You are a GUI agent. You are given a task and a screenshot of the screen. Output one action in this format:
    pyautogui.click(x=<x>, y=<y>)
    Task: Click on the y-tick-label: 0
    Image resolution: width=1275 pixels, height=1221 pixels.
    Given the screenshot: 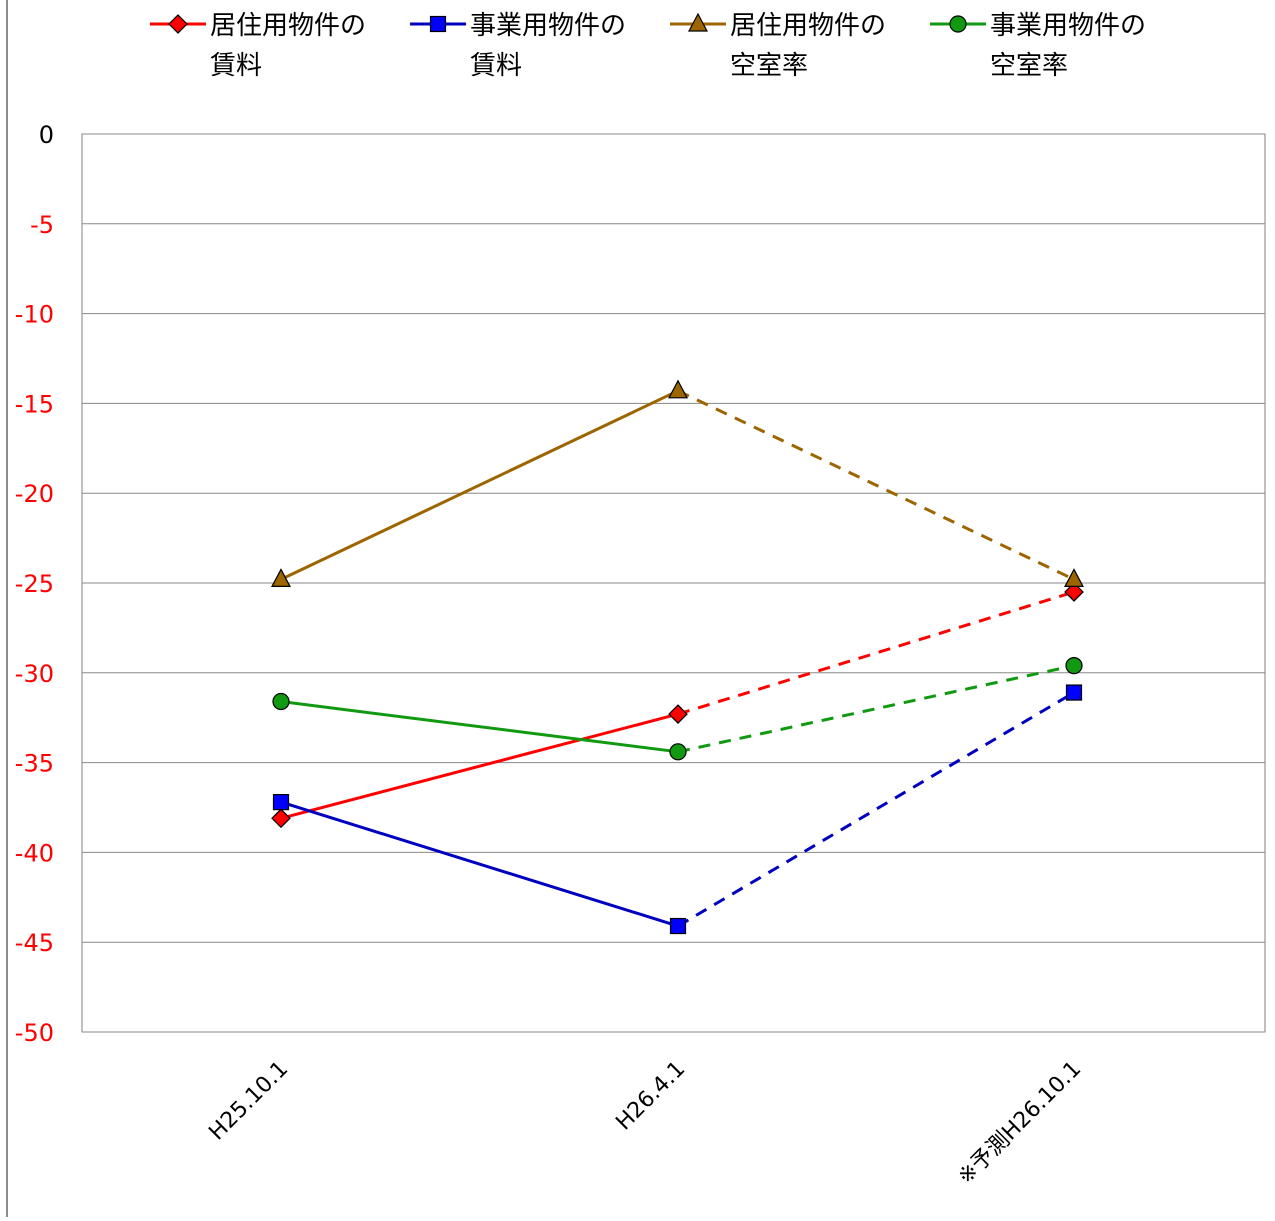 What is the action you would take?
    pyautogui.click(x=46, y=135)
    